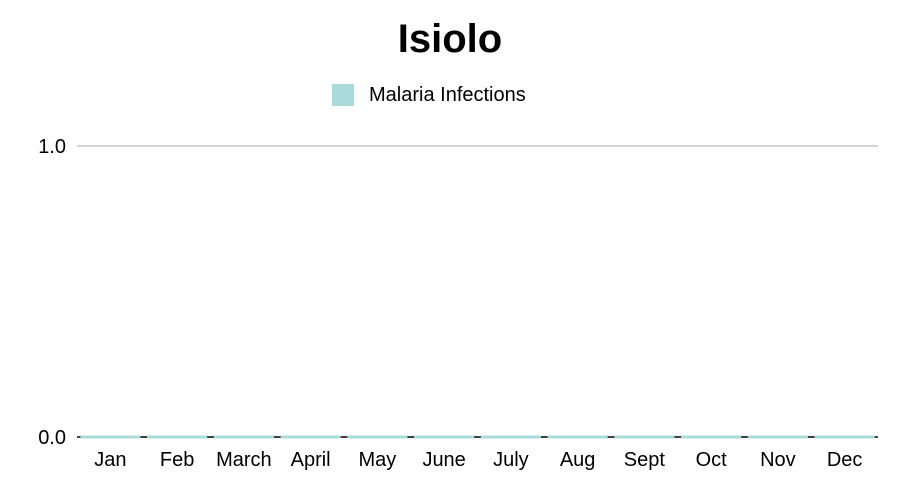  What do you see at coordinates (645, 460) in the screenshot?
I see `x-tick-label-sept: Sept` at bounding box center [645, 460].